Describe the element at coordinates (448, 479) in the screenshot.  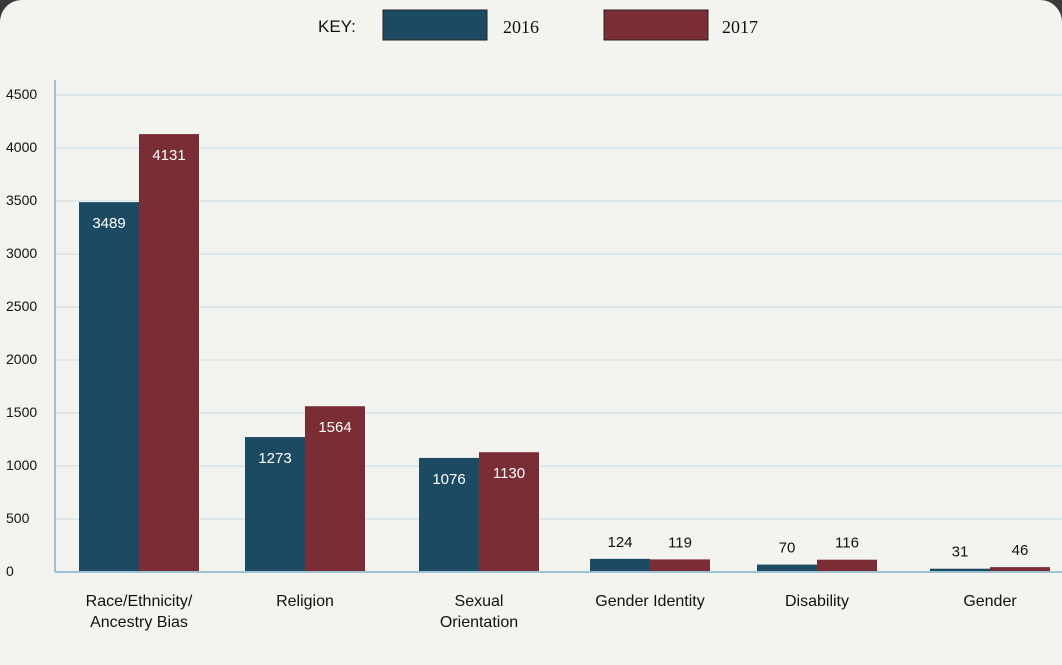
I see `data-label-2016: 1076` at that location.